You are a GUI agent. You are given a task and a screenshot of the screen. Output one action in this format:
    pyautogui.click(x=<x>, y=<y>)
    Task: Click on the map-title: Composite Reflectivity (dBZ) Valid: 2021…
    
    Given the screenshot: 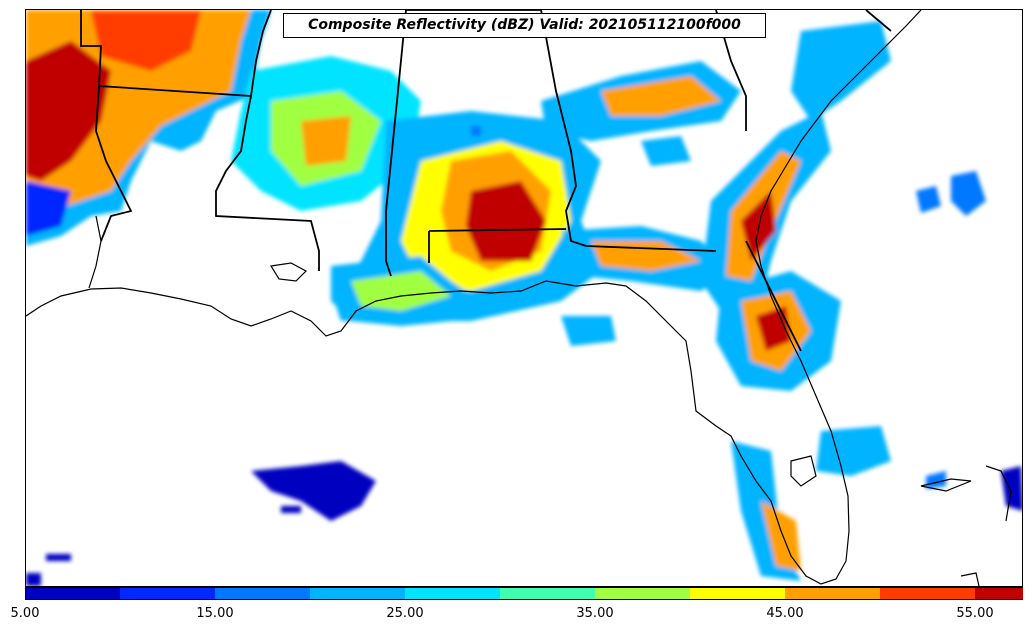 What is the action you would take?
    pyautogui.click(x=524, y=25)
    